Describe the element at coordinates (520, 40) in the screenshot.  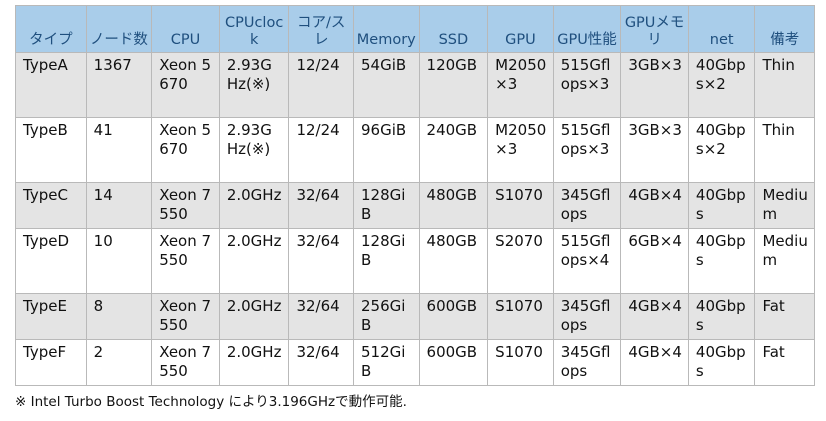
I see `header-label: GPU` at that location.